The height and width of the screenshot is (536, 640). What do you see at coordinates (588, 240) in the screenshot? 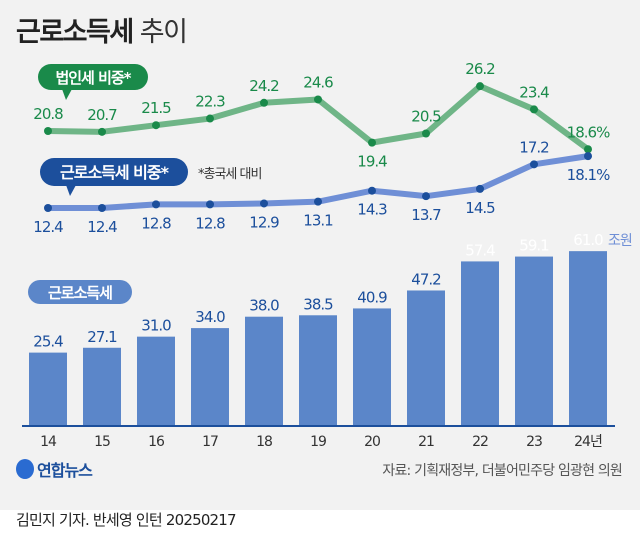
I see `bar-value-label: 61.0` at bounding box center [588, 240].